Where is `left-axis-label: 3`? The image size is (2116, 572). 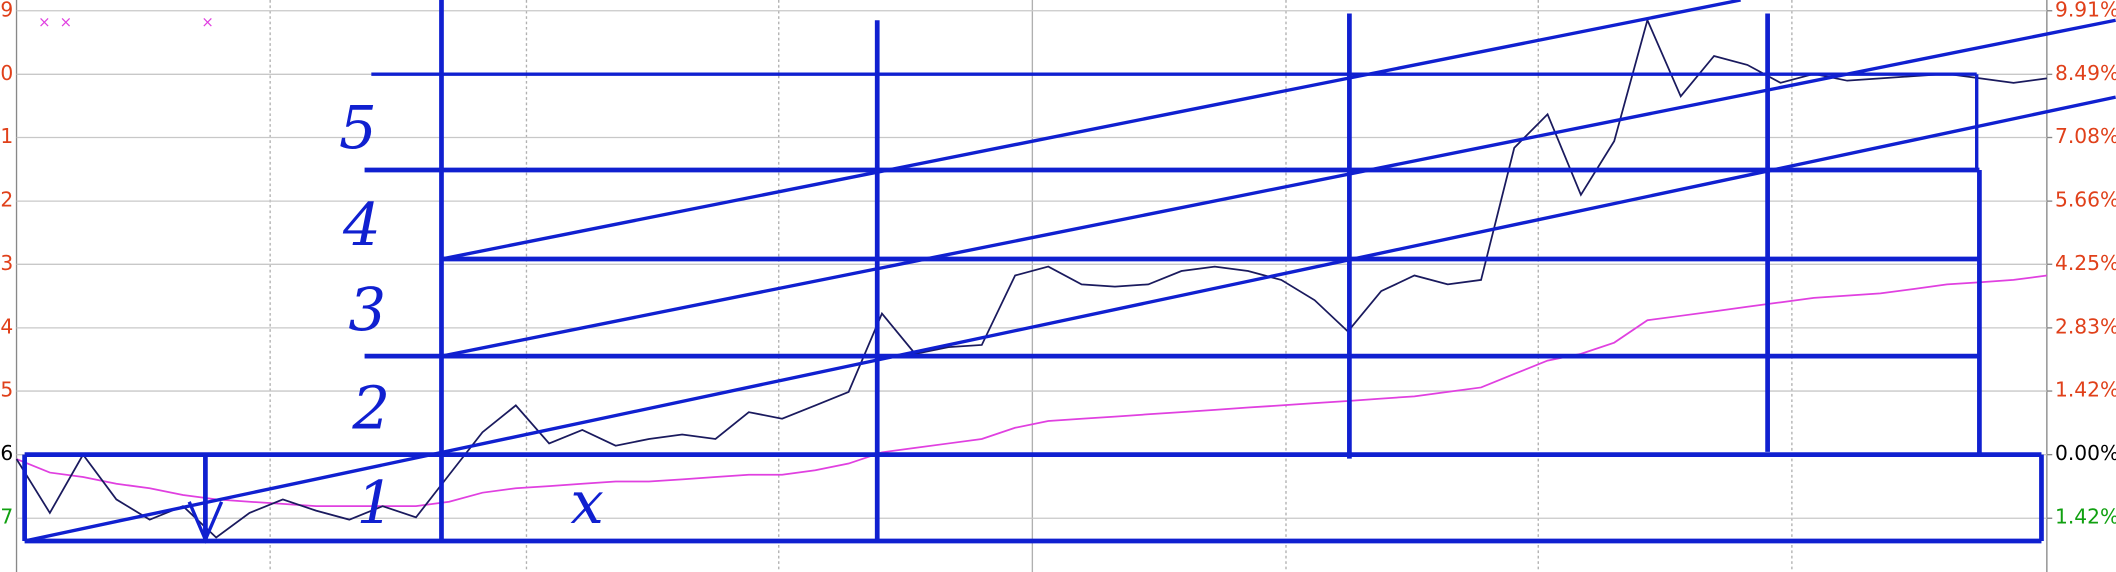
left-axis-label: 3 is located at coordinates (6, 263).